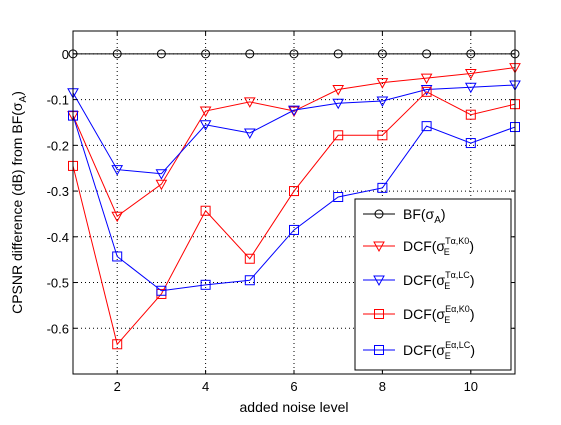  Describe the element at coordinates (58, 100) in the screenshot. I see `y-tick-label: -0.1` at that location.